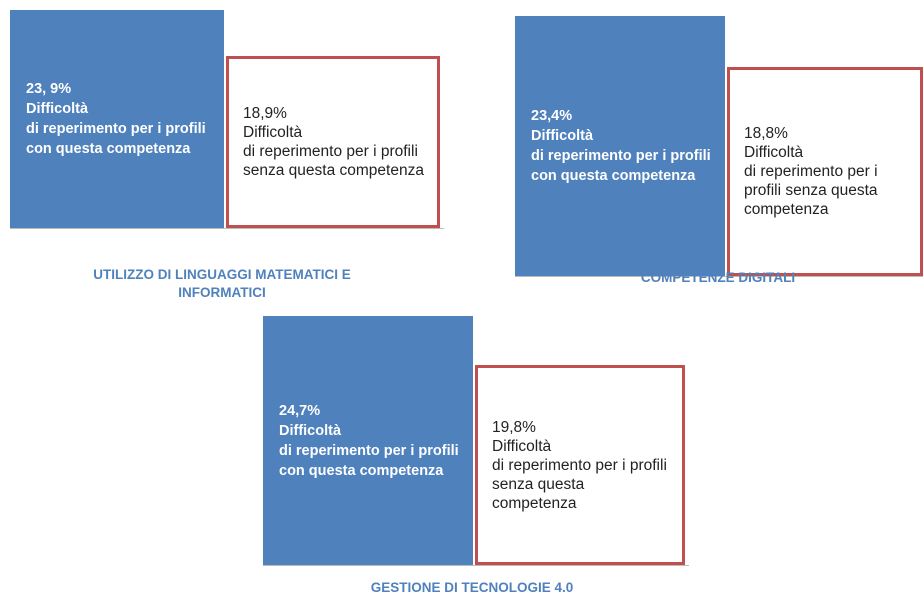 Image resolution: width=923 pixels, height=596 pixels. Describe the element at coordinates (472, 587) in the screenshot. I see `chart-title: GESTIONE DI TECNOLOGIE 4.0` at that location.